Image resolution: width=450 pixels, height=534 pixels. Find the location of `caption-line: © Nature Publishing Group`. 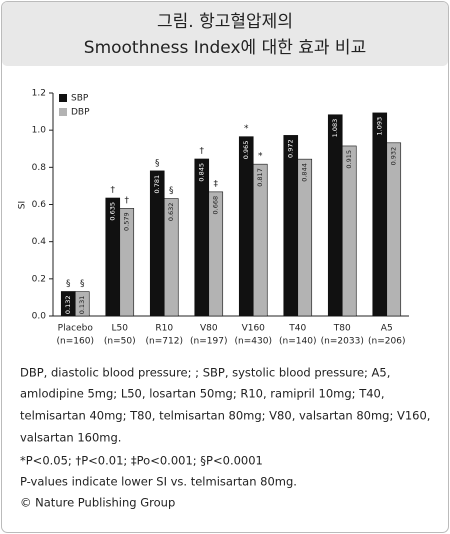

caption-line: © Nature Publishing Group is located at coordinates (97, 503).